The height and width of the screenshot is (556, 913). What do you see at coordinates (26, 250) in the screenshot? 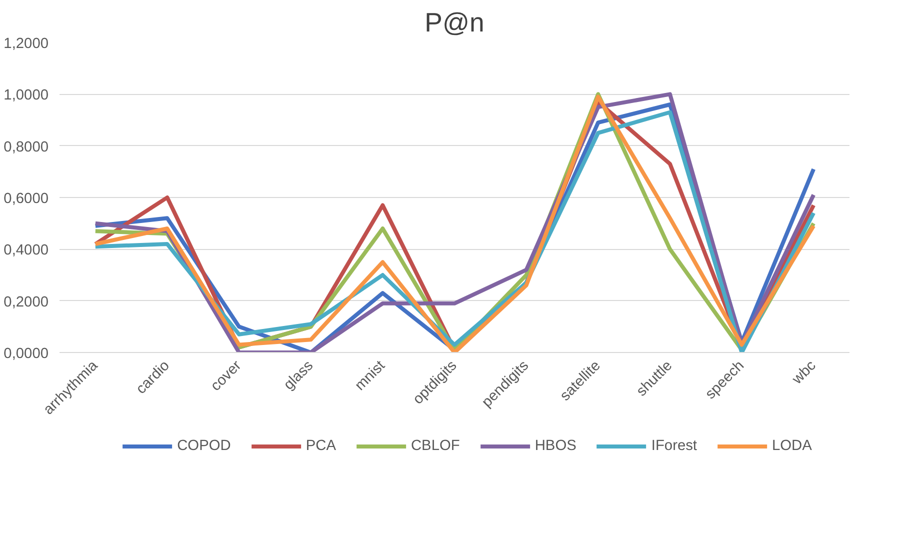
I see `y-tick-label: 0,4000` at bounding box center [26, 250].